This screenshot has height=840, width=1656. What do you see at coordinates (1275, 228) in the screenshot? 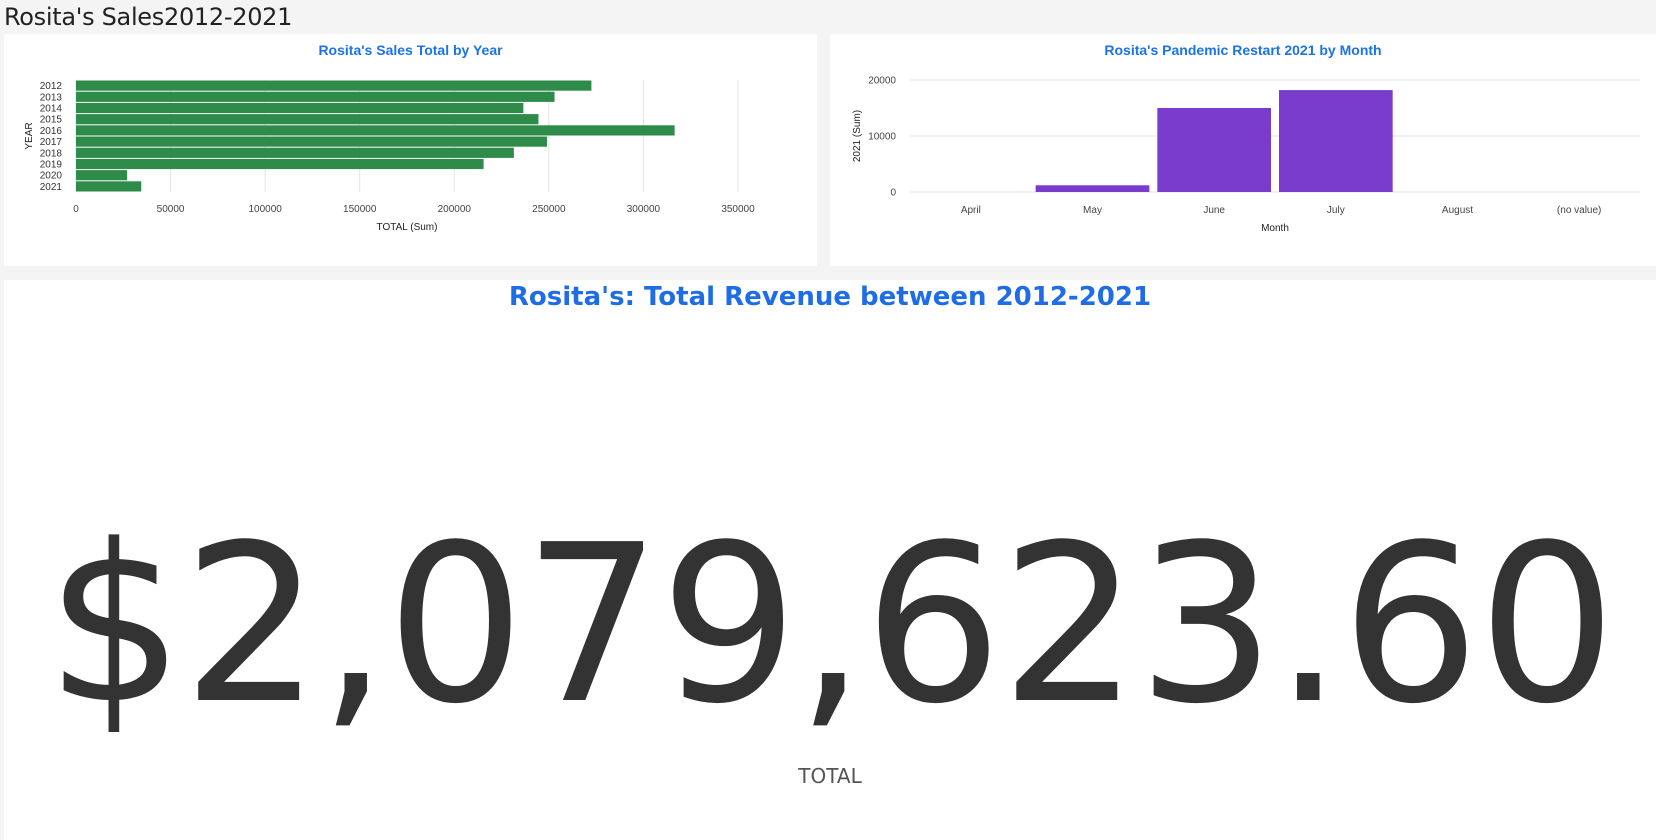
I see `x-axis-label: Month` at bounding box center [1275, 228].